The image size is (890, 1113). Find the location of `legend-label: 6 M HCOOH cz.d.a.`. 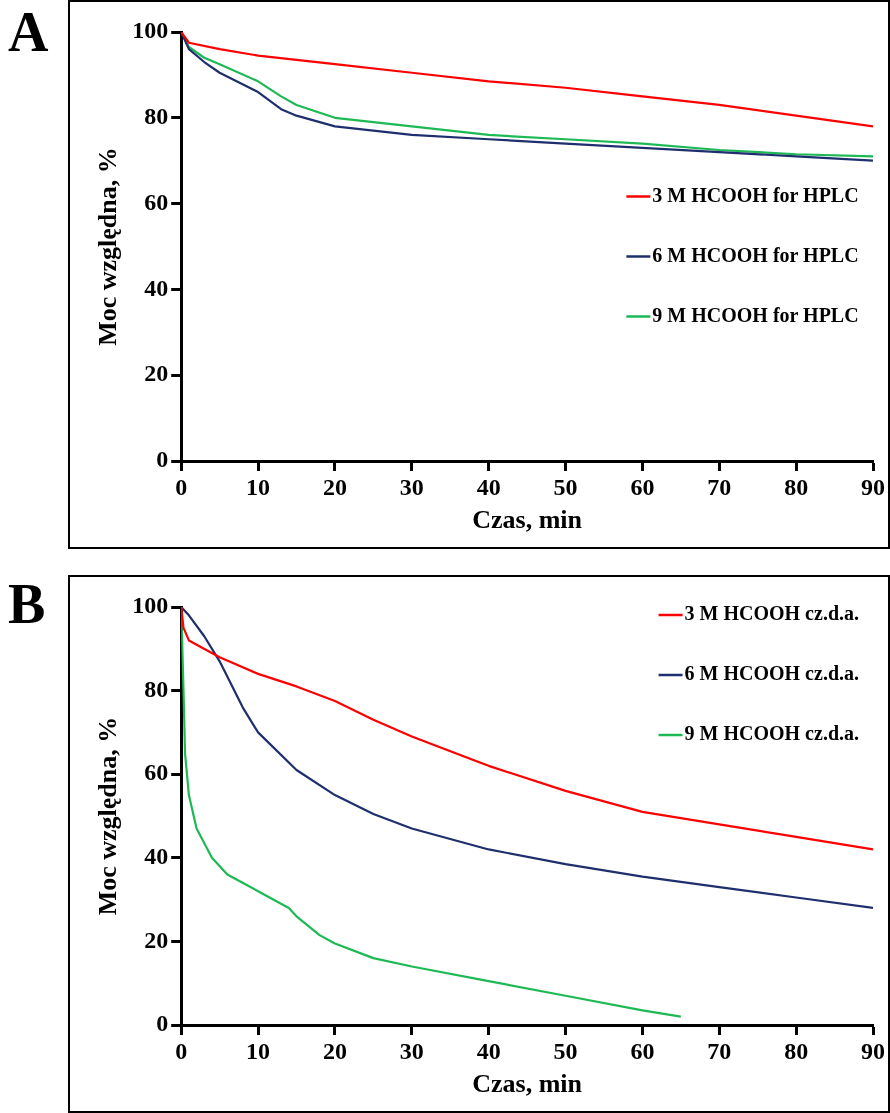

legend-label: 6 M HCOOH cz.d.a. is located at coordinates (772, 673).